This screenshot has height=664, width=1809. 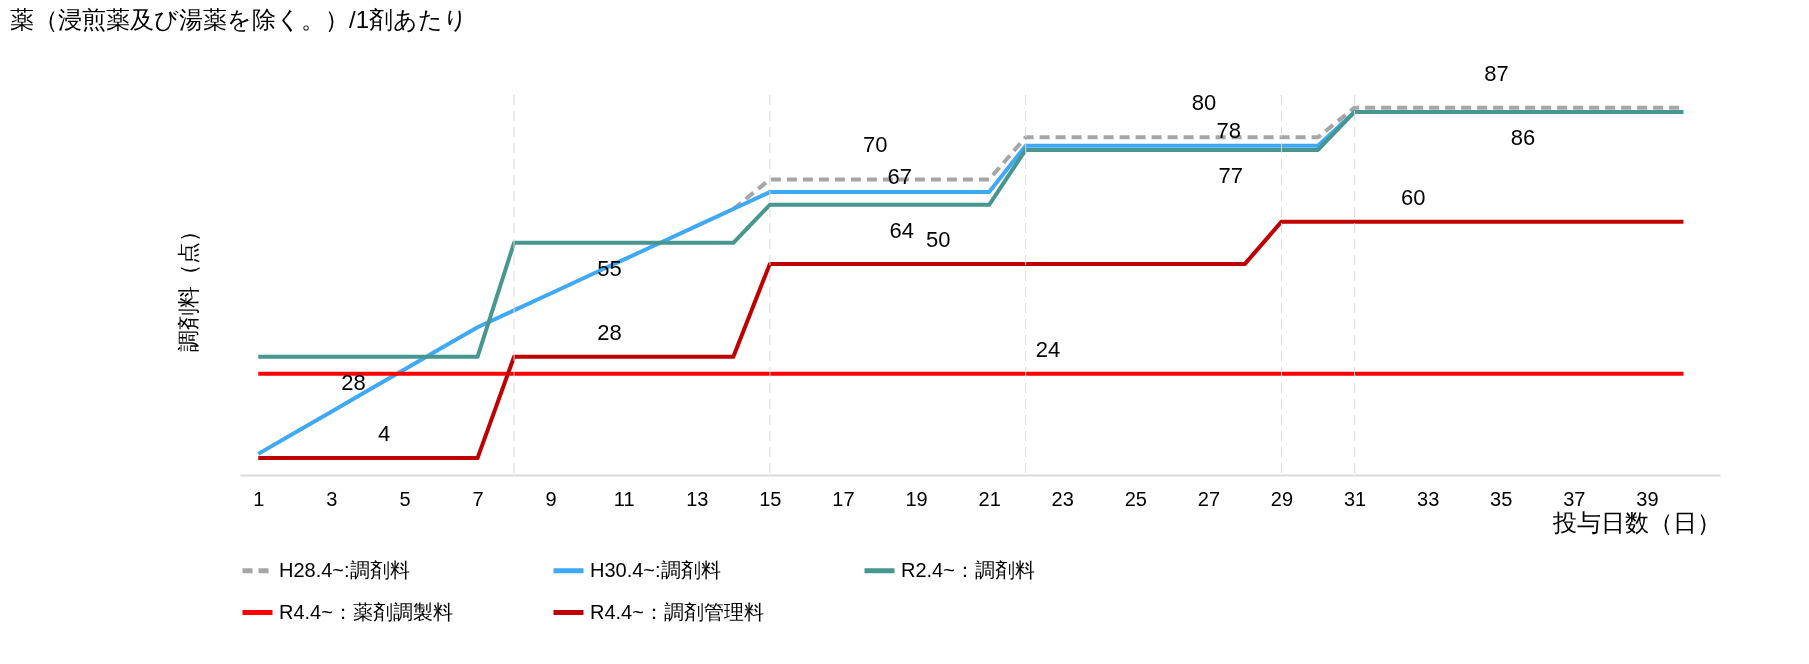 What do you see at coordinates (384, 434) in the screenshot?
I see `data-label: 4` at bounding box center [384, 434].